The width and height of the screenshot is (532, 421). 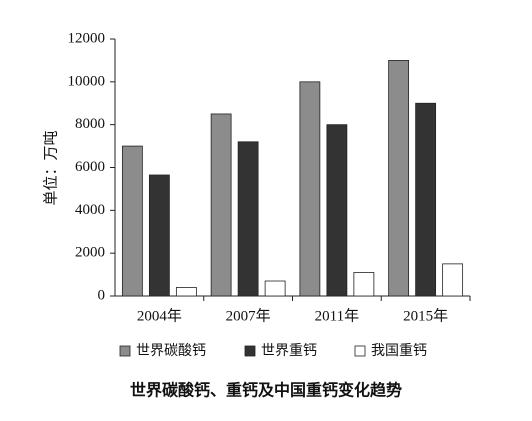 What do you see at coordinates (87, 38) in the screenshot?
I see `y-tick-label: 12000` at bounding box center [87, 38].